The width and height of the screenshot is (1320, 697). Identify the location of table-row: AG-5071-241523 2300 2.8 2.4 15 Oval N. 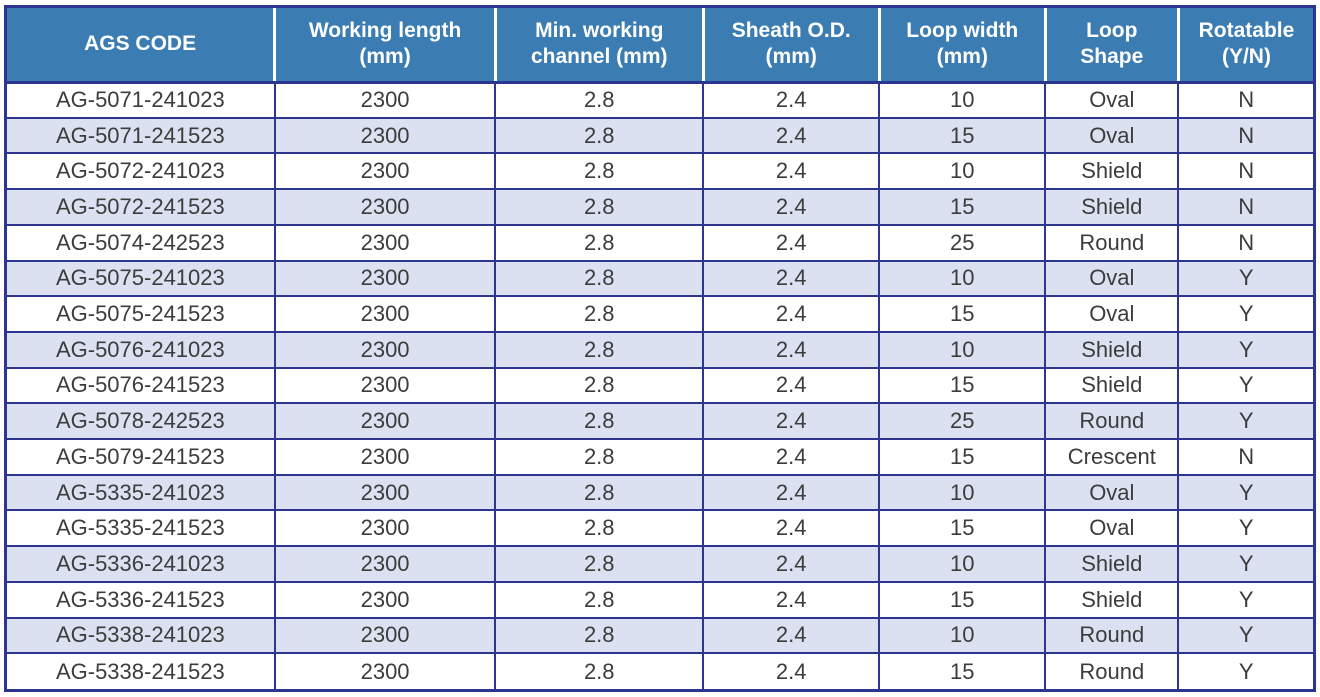
(660, 135).